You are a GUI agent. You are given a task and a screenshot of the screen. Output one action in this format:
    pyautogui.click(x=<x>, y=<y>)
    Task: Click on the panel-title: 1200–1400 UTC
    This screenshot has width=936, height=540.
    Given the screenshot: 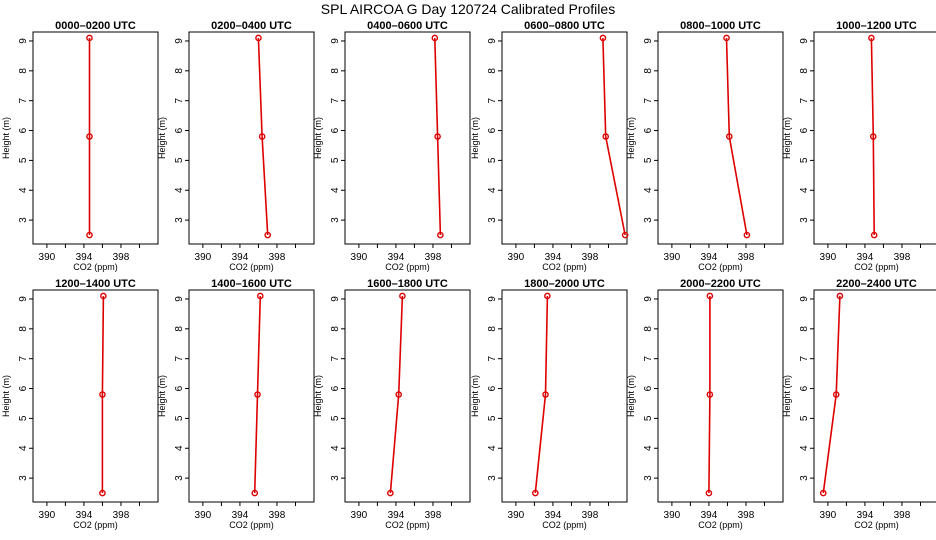 What is the action you would take?
    pyautogui.click(x=95, y=284)
    